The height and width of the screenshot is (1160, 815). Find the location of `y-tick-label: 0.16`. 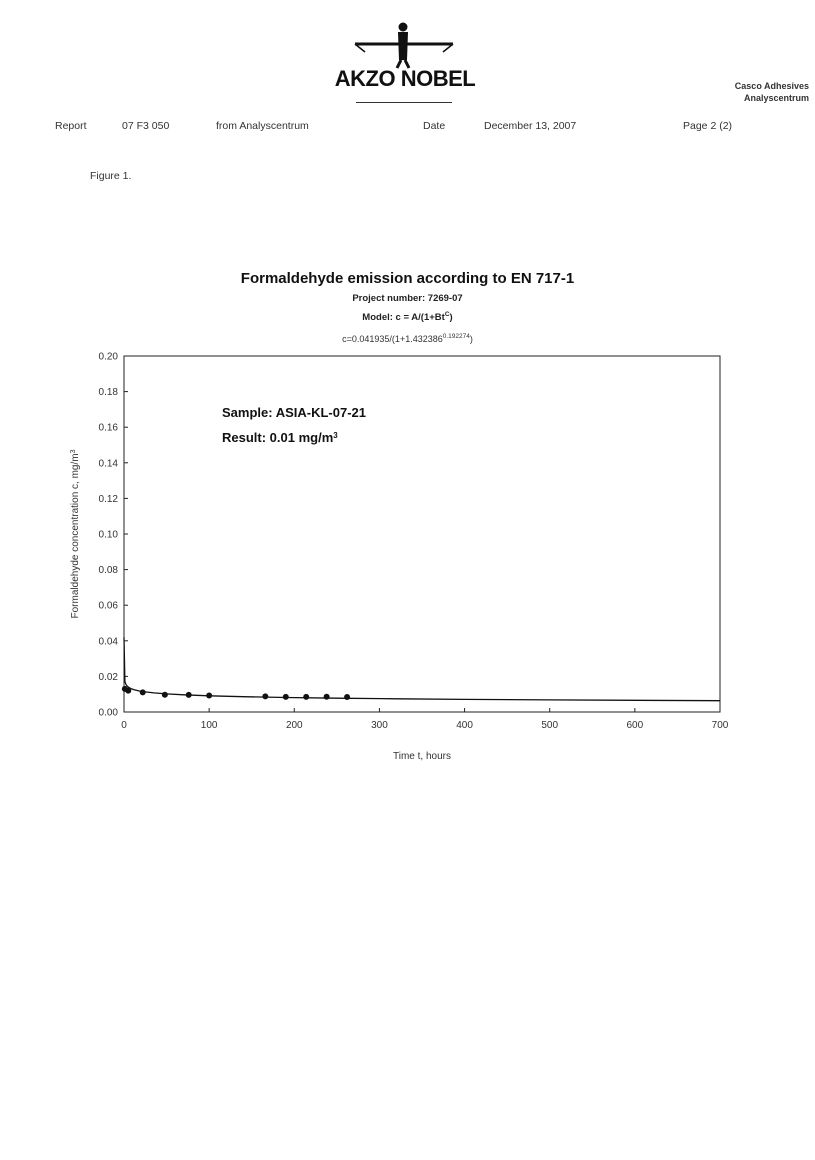

y-tick-label: 0.16 is located at coordinates (109, 428).